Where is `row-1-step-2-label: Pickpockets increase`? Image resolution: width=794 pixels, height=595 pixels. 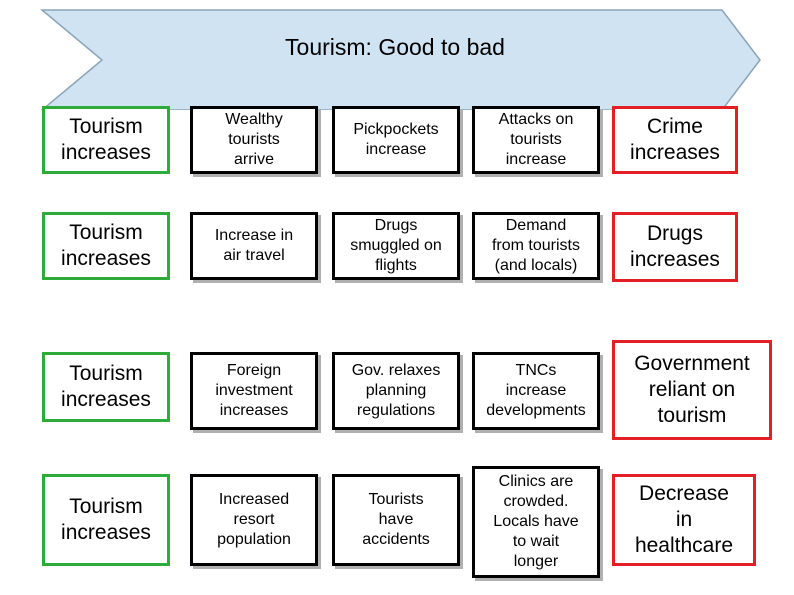 row-1-step-2-label: Pickpockets increase is located at coordinates (396, 139).